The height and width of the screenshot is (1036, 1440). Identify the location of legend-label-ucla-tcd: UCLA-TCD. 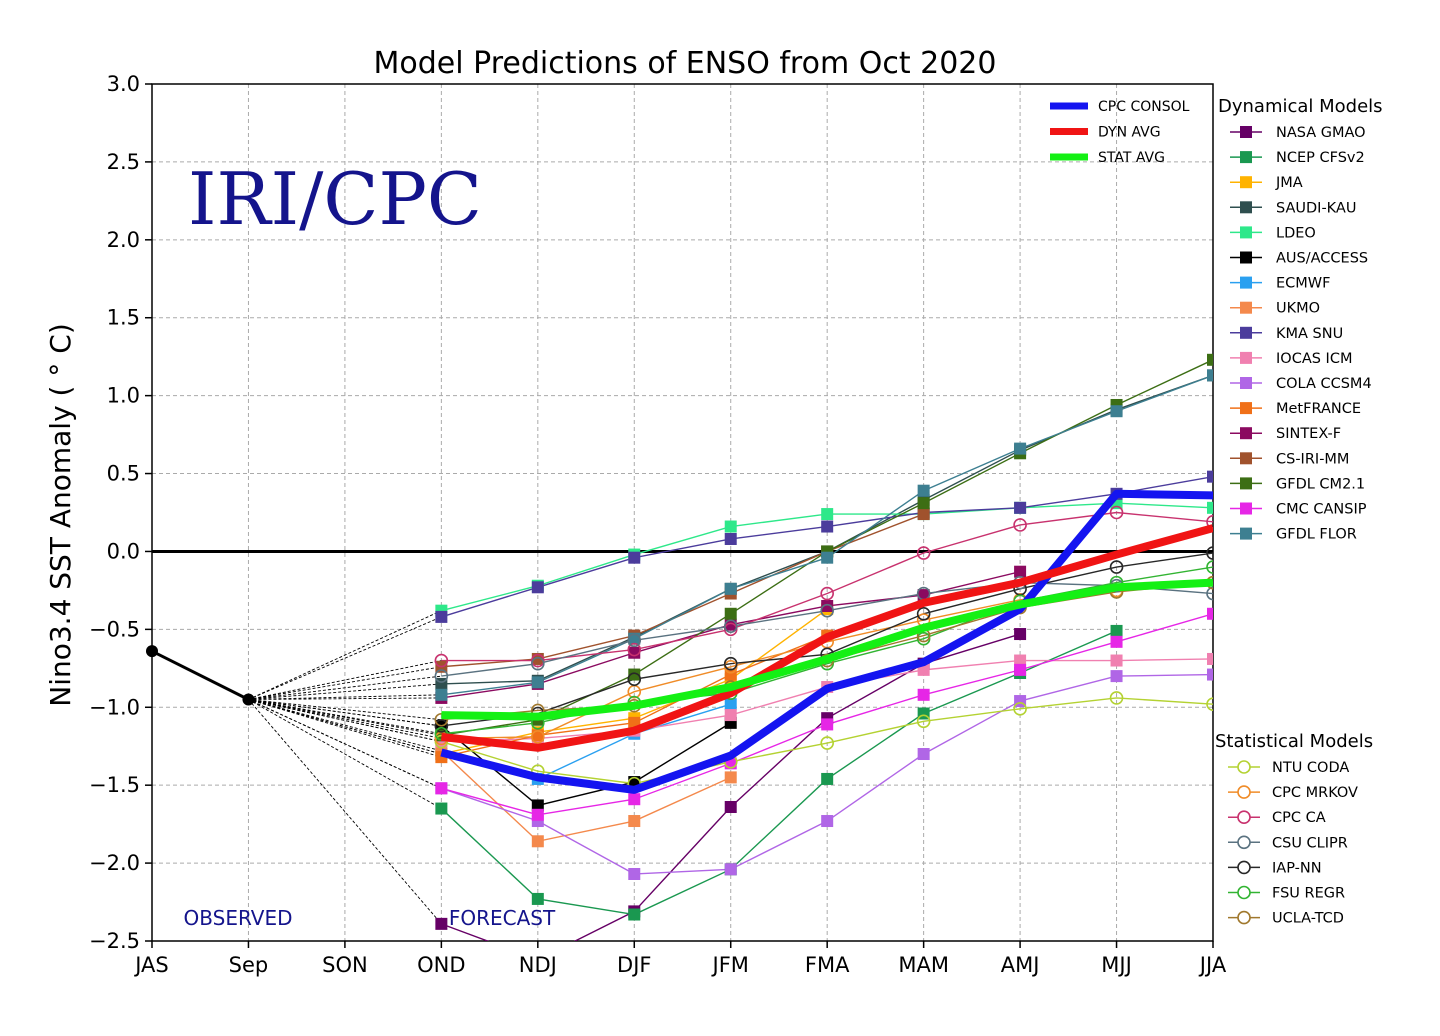
(1308, 919).